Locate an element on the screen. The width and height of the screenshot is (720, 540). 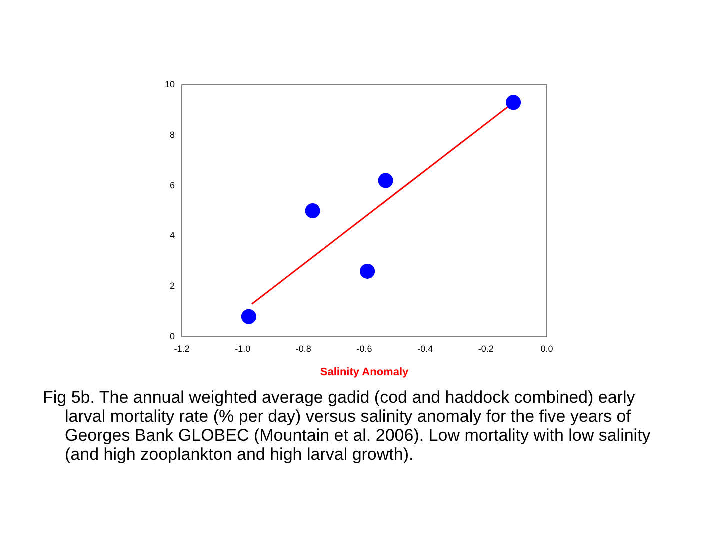
x-tick-label: -1.2 is located at coordinates (182, 349).